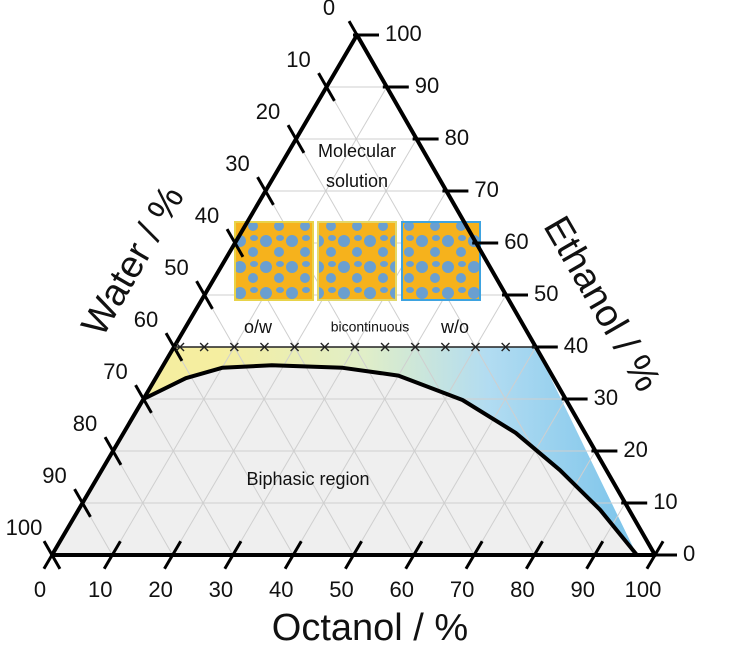  Describe the element at coordinates (298, 59) in the screenshot. I see `left-tick-label: 10` at that location.